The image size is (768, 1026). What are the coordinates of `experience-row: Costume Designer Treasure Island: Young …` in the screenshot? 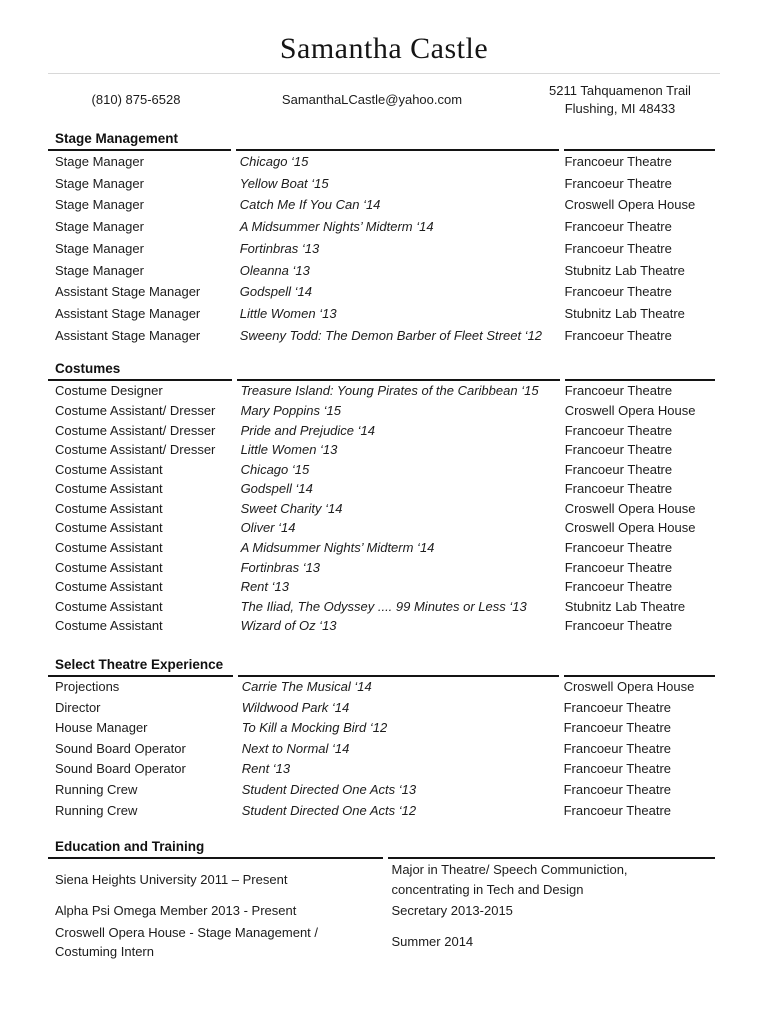 It's located at (381, 391).